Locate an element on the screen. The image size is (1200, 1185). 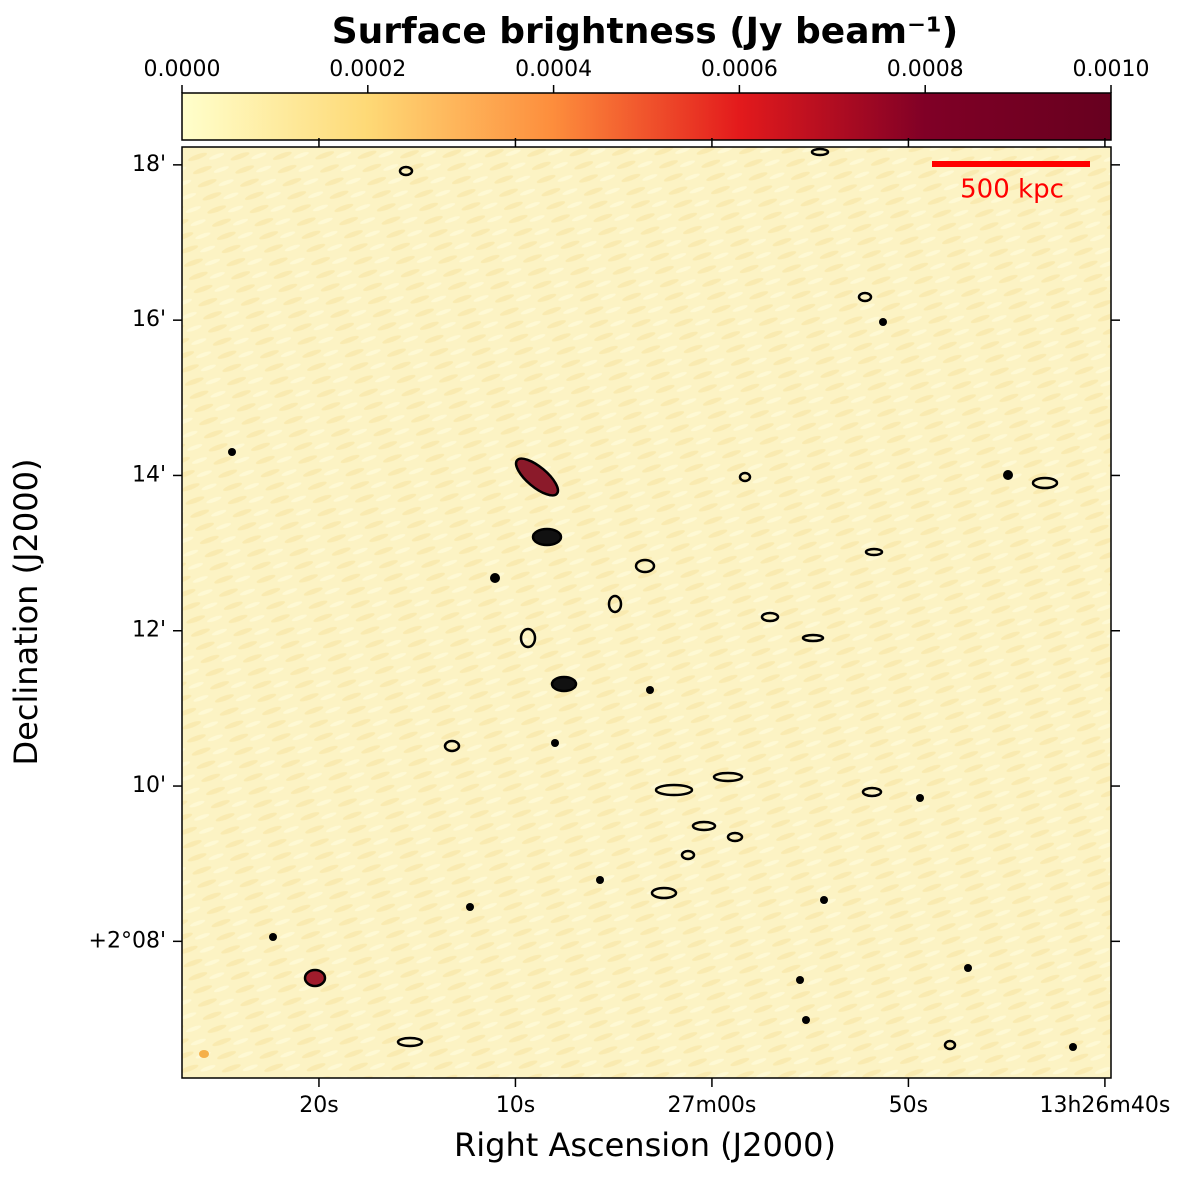
y-tick-label: +2°08' is located at coordinates (127, 940).